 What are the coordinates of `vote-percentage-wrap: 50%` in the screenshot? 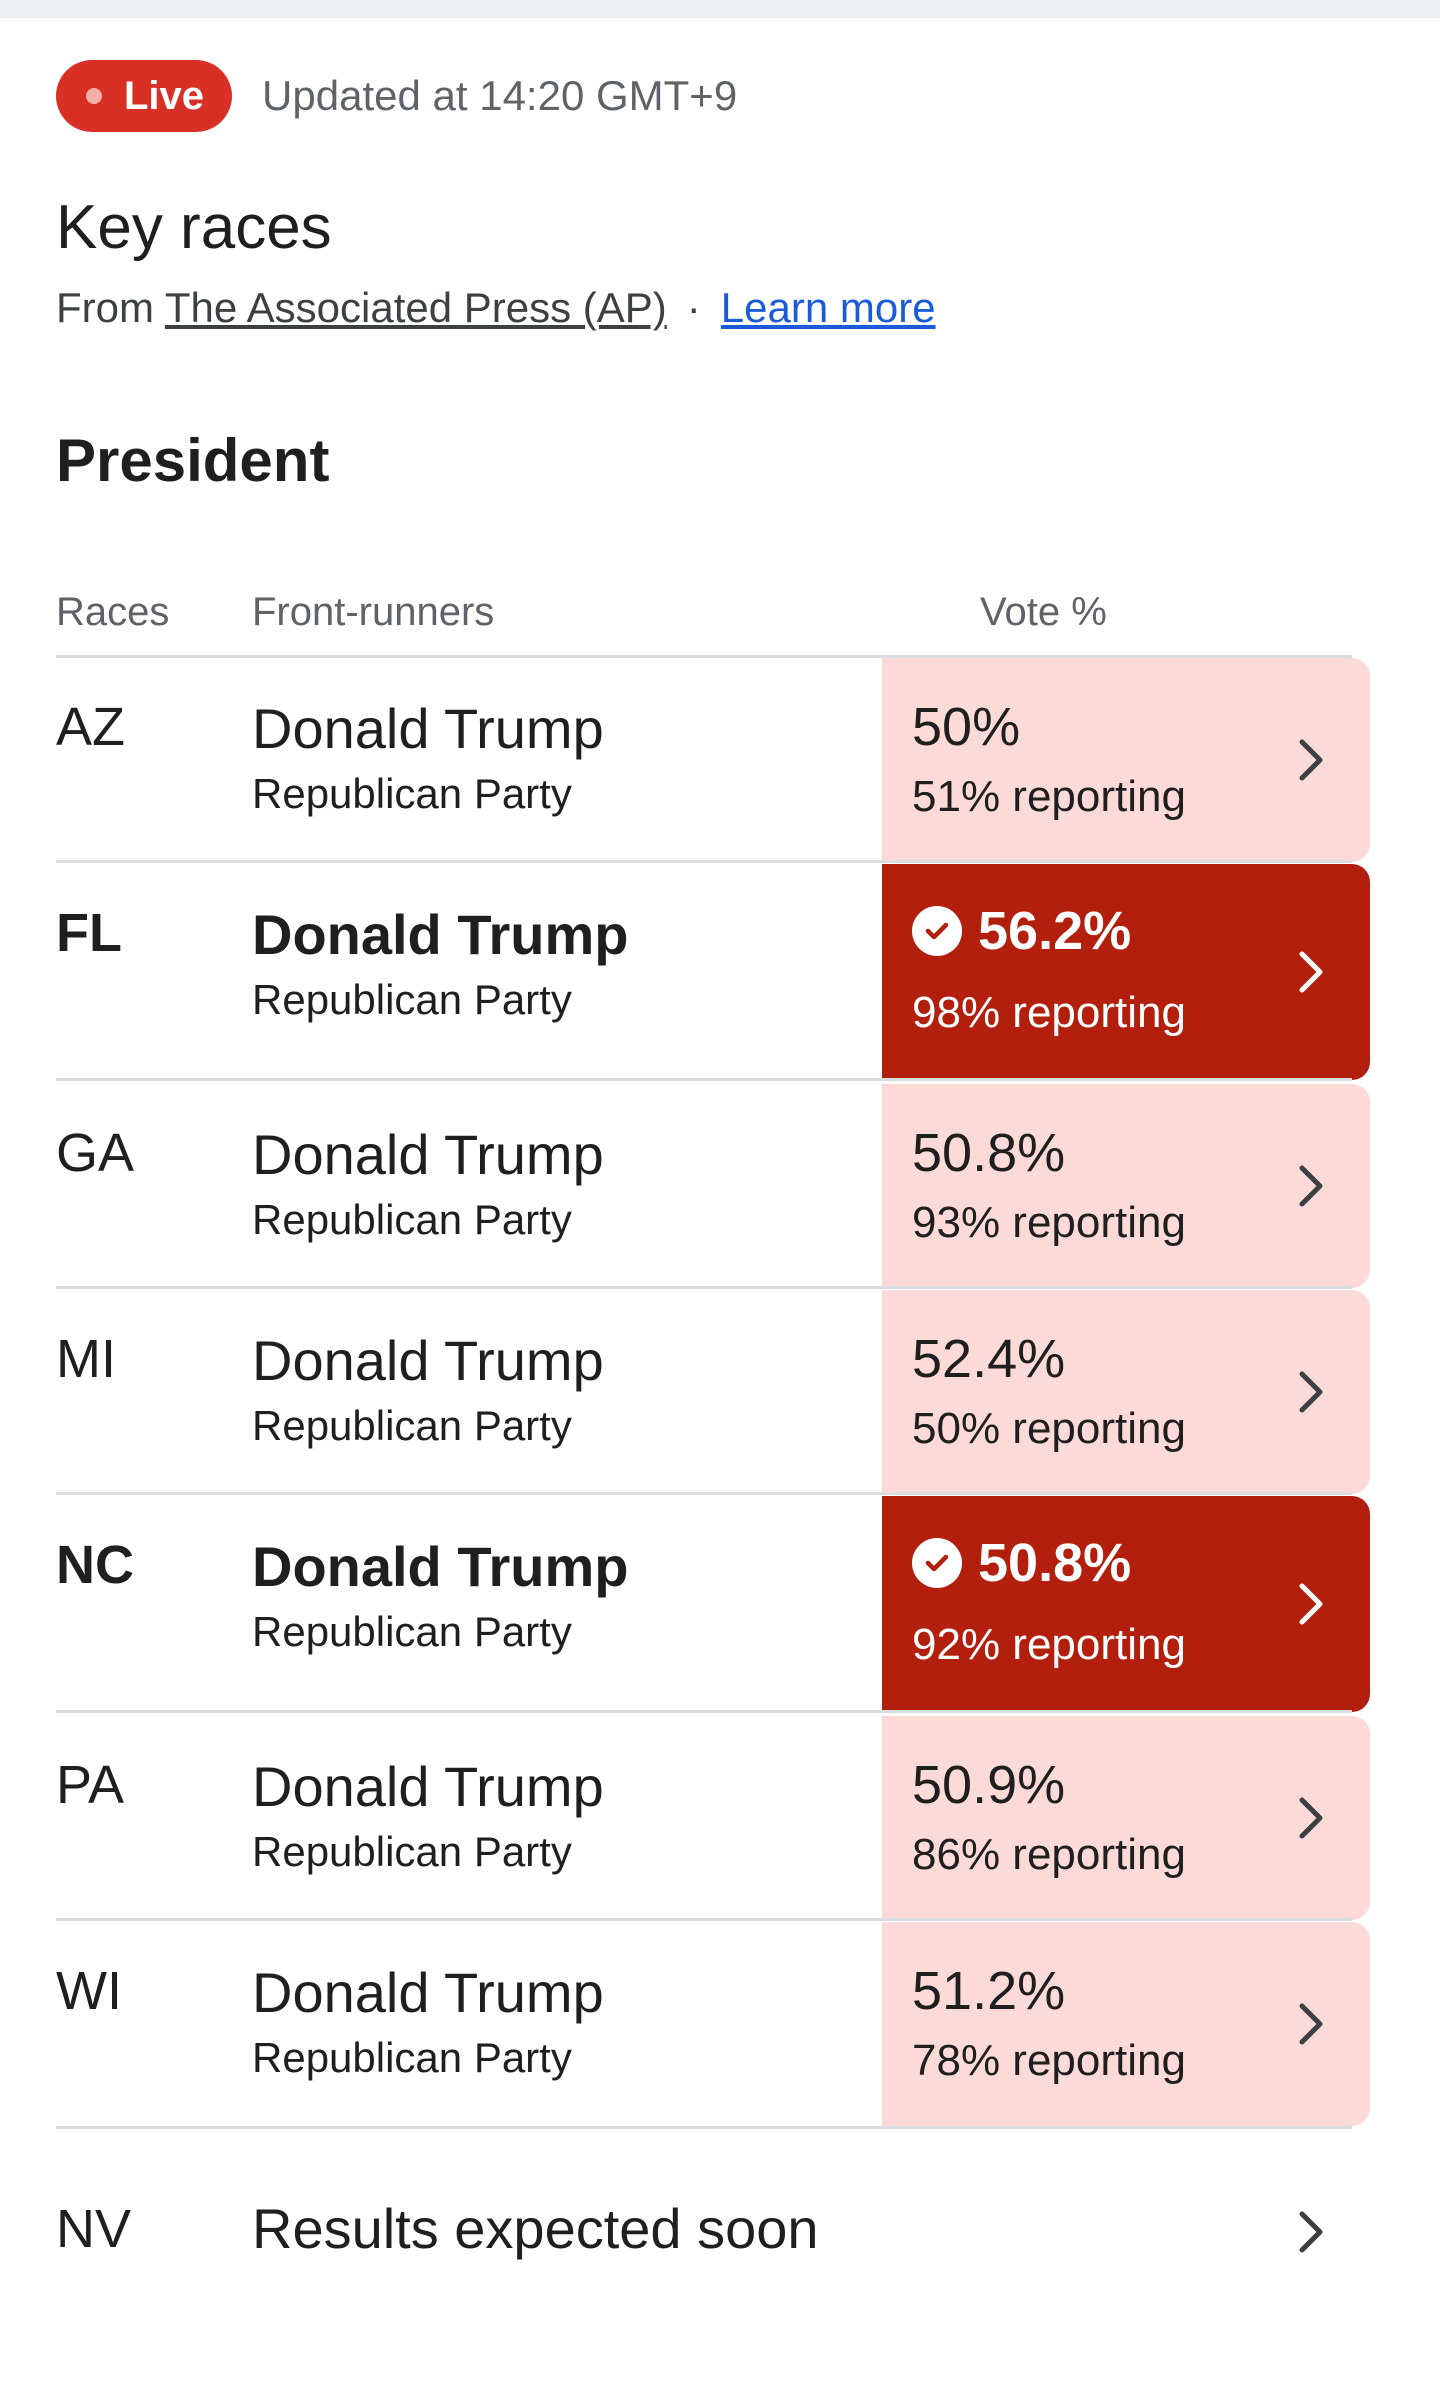 It's located at (966, 727).